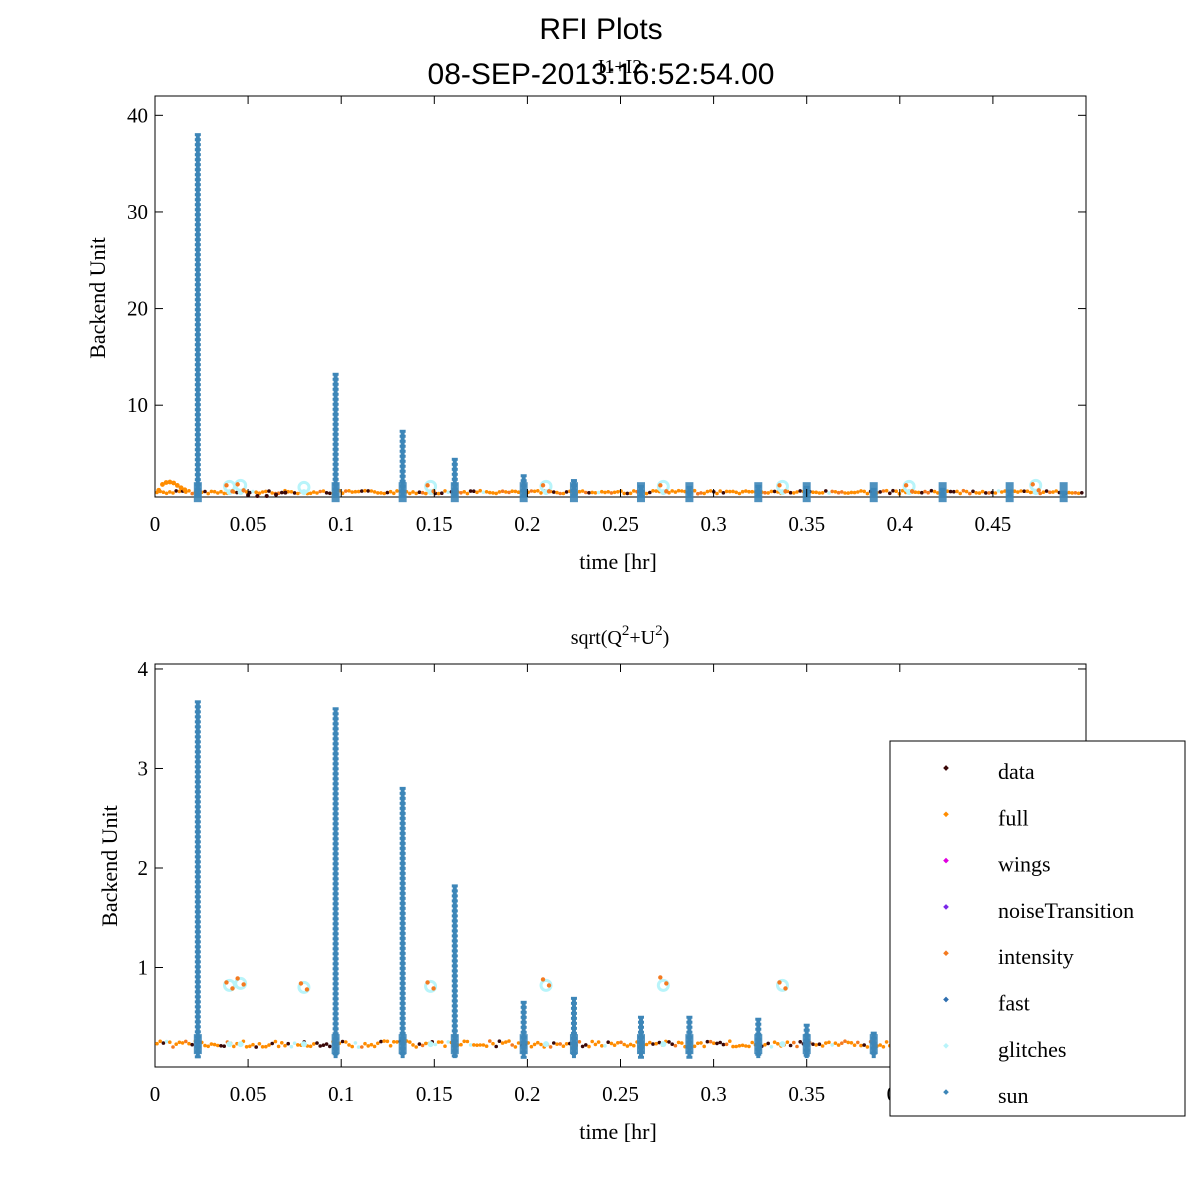  What do you see at coordinates (660, 485) in the screenshot?
I see `top-intensity-point` at bounding box center [660, 485].